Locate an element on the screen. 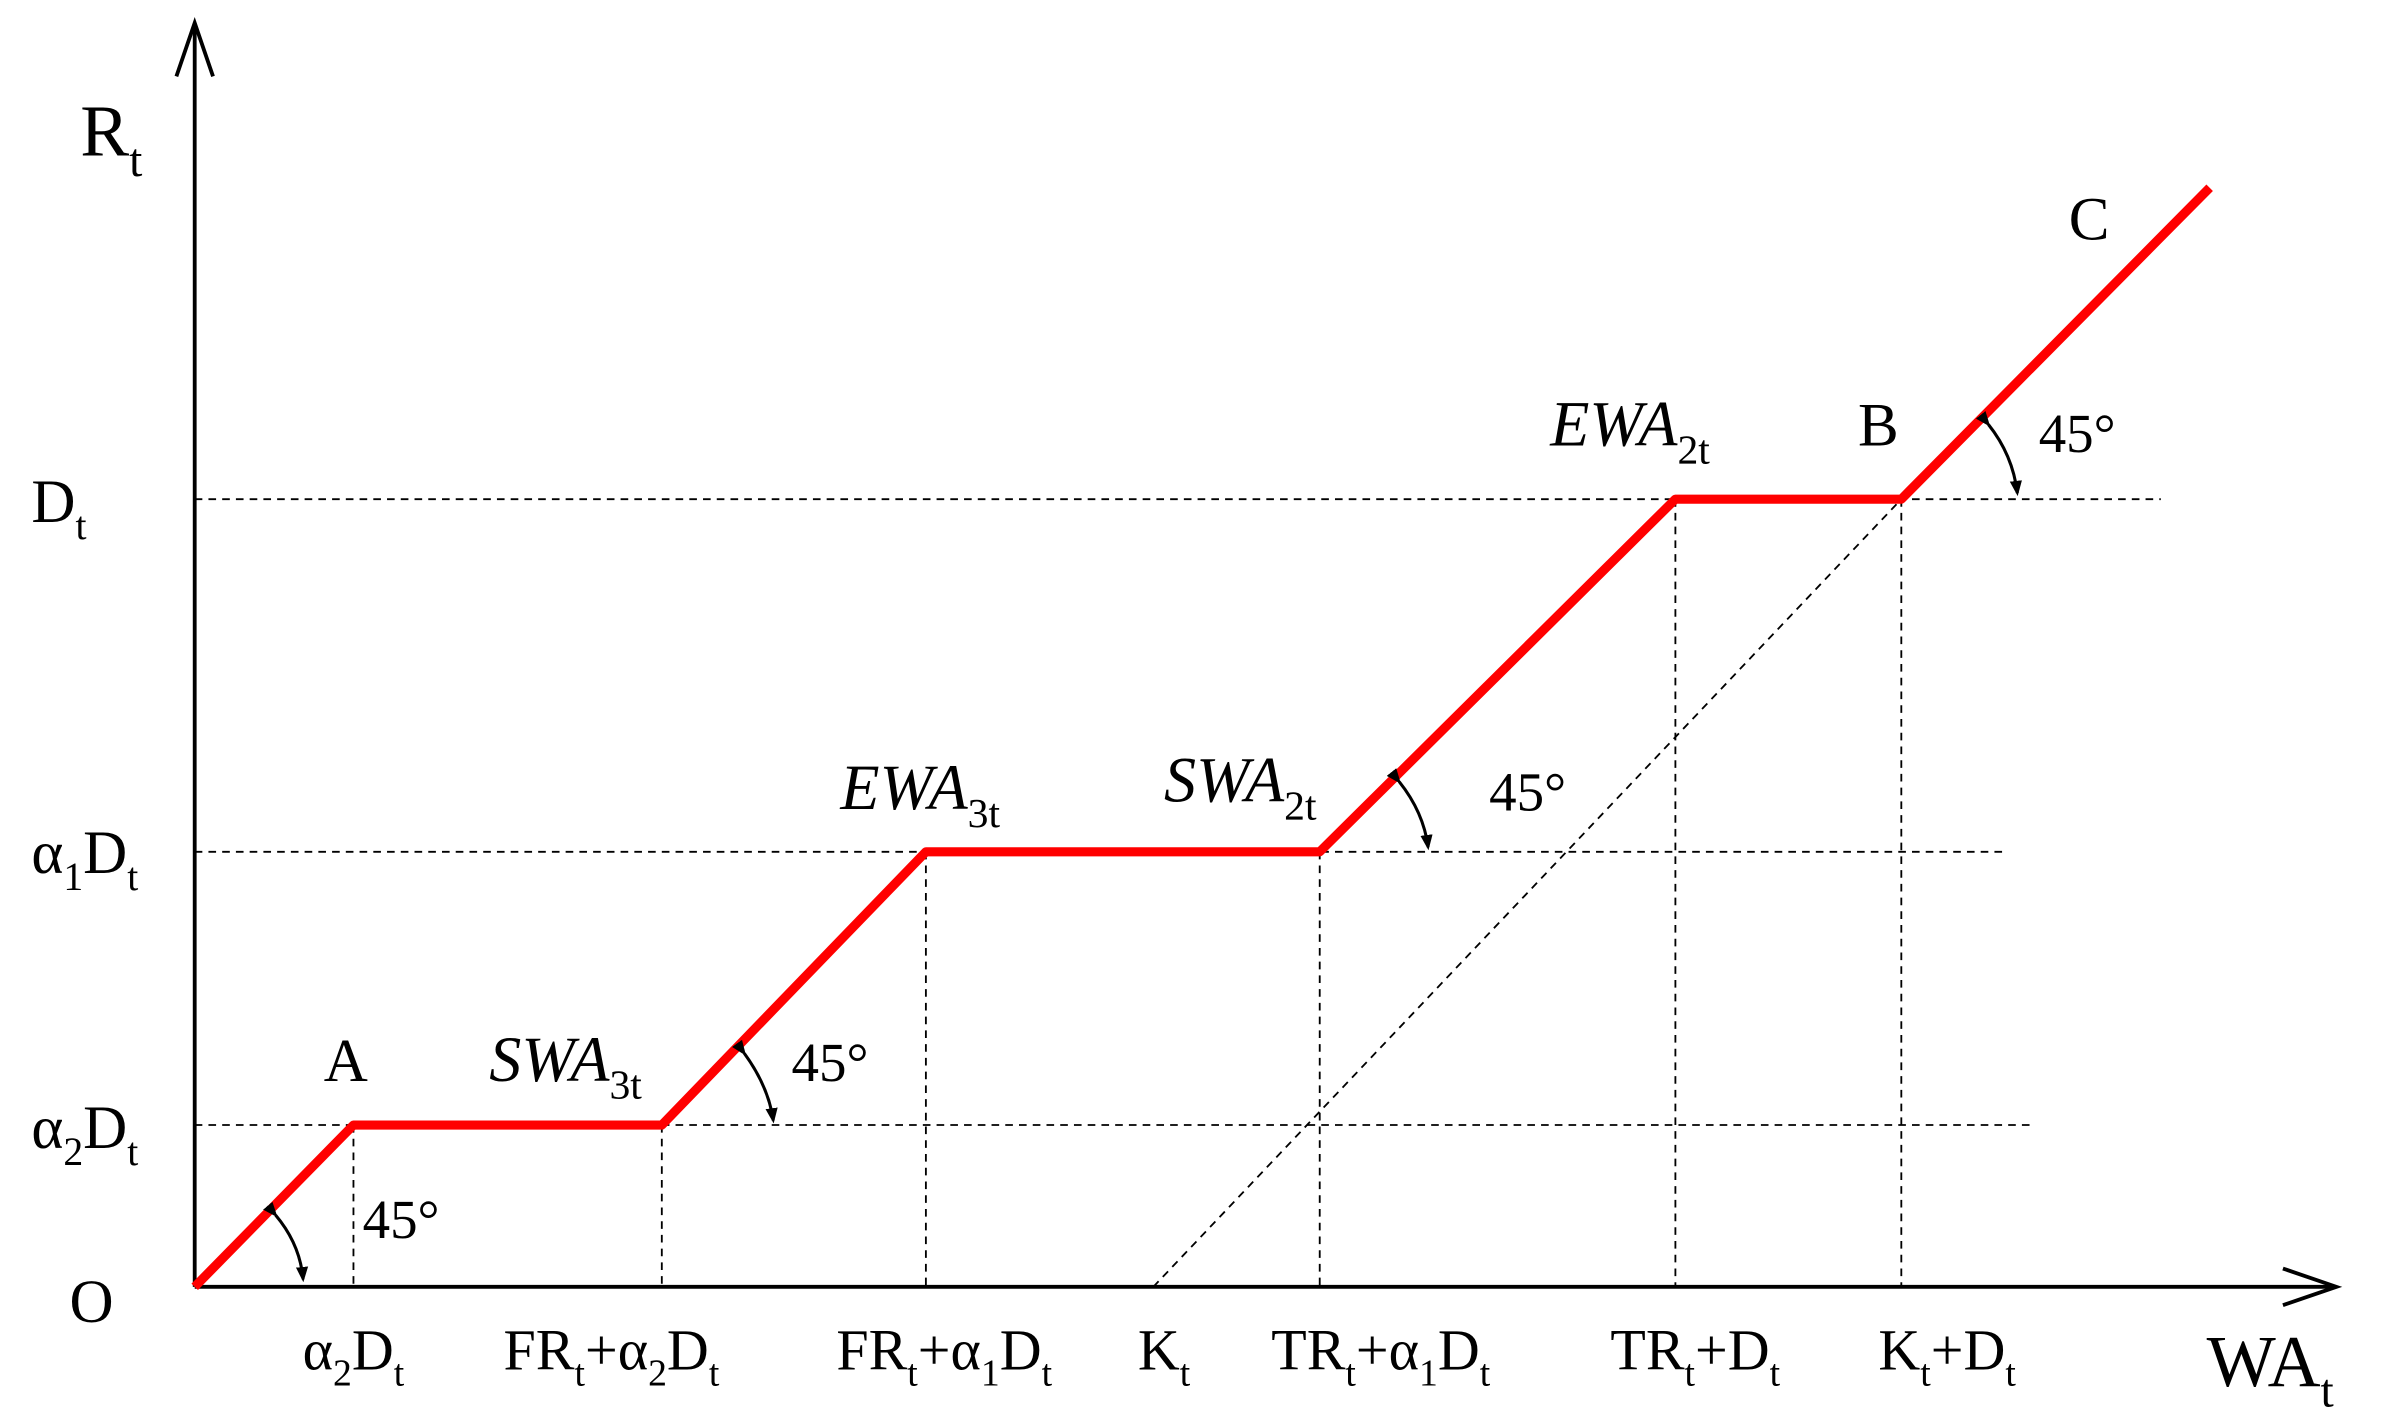 This screenshot has height=1412, width=2383. x-tick-label: Kt+Dt is located at coordinates (1947, 1355).